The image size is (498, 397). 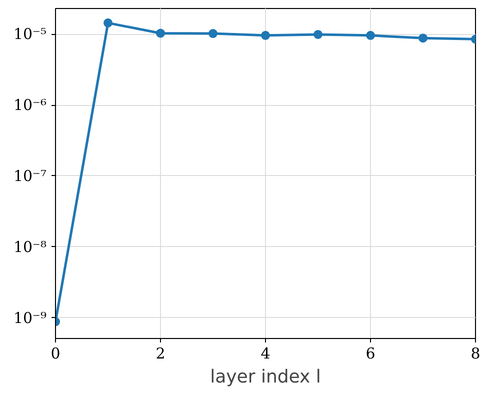 I want to click on y-tick-label: 10⁻⁹, so click(x=30, y=317).